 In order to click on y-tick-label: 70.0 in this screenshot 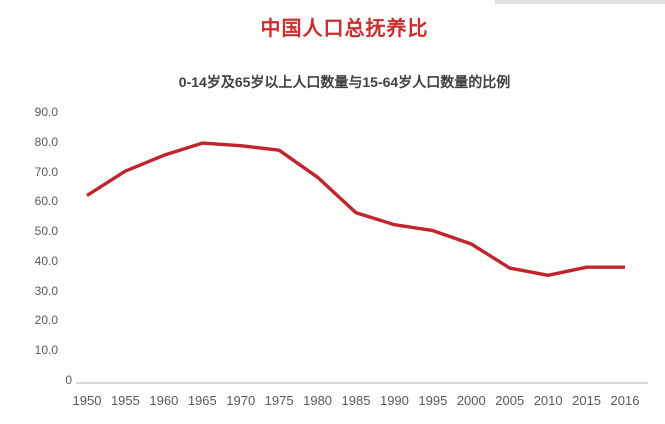, I will do `click(46, 171)`.